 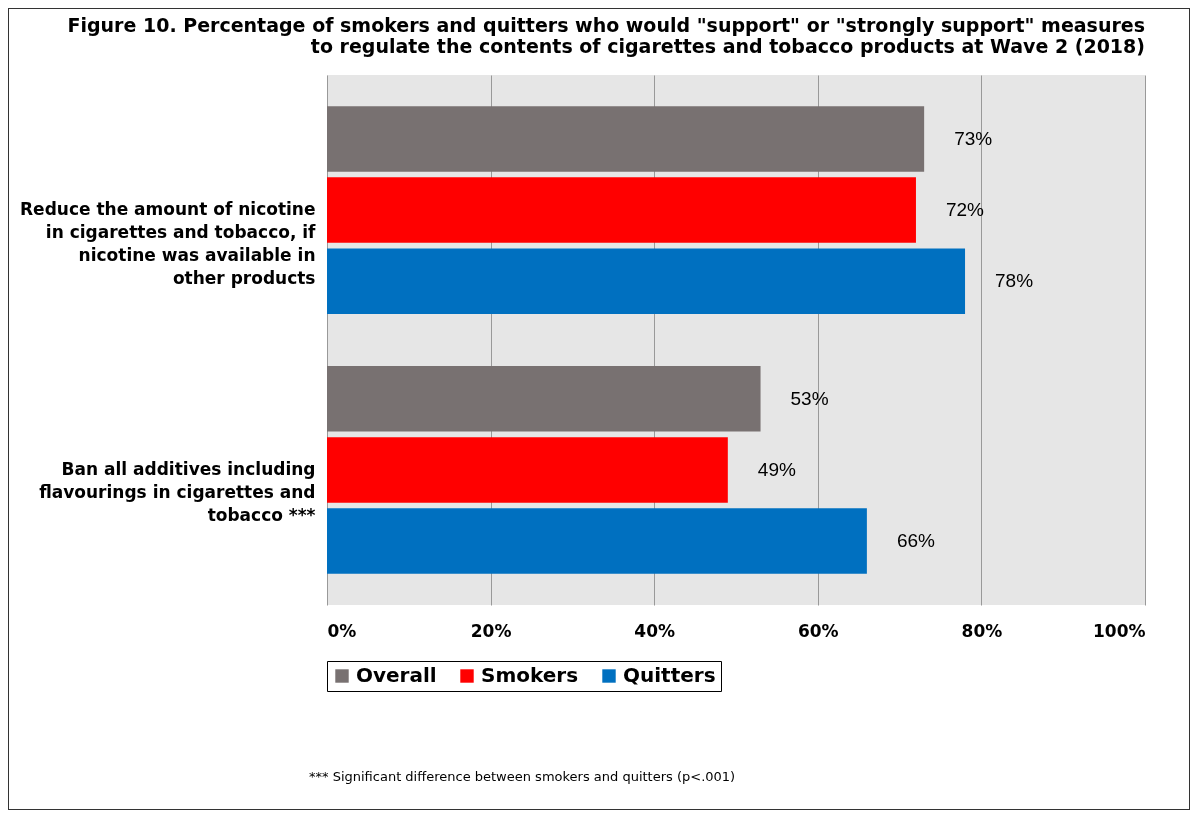 What do you see at coordinates (776, 469) in the screenshot?
I see `data-label: 49%` at bounding box center [776, 469].